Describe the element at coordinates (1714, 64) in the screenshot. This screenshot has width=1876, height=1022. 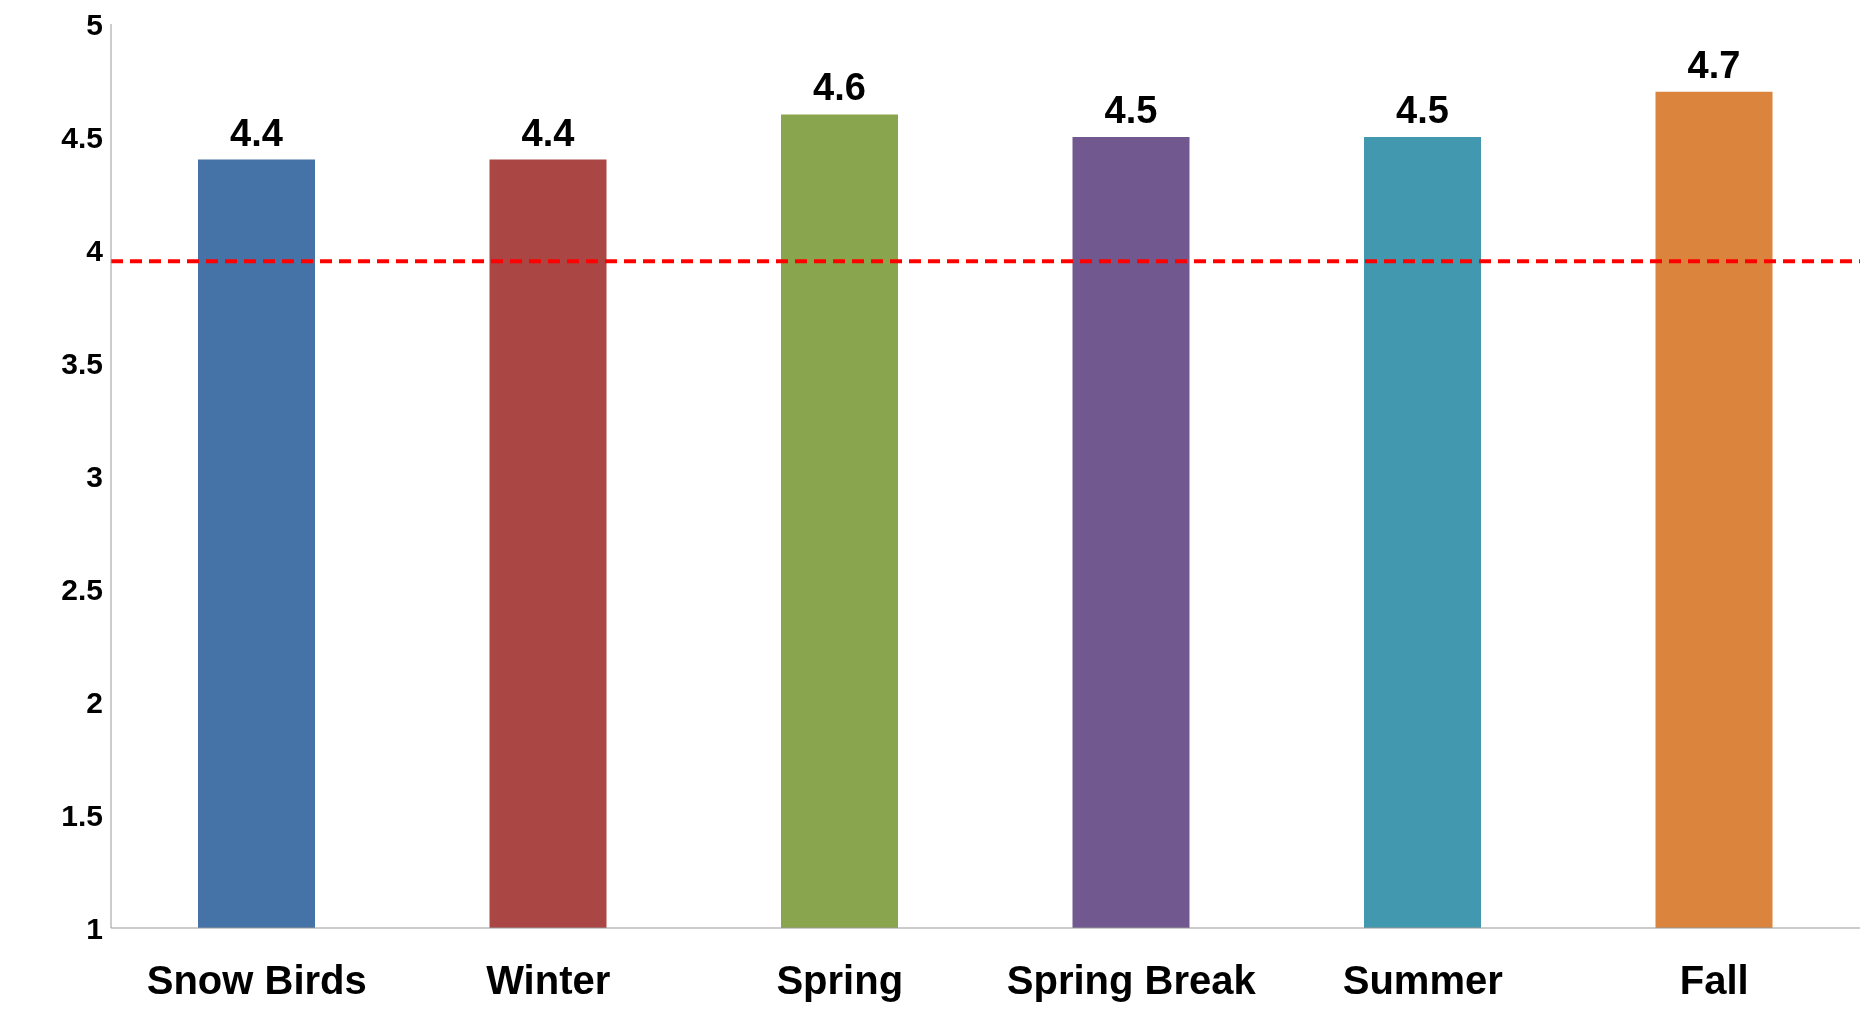
I see `data-label: 4.7` at that location.